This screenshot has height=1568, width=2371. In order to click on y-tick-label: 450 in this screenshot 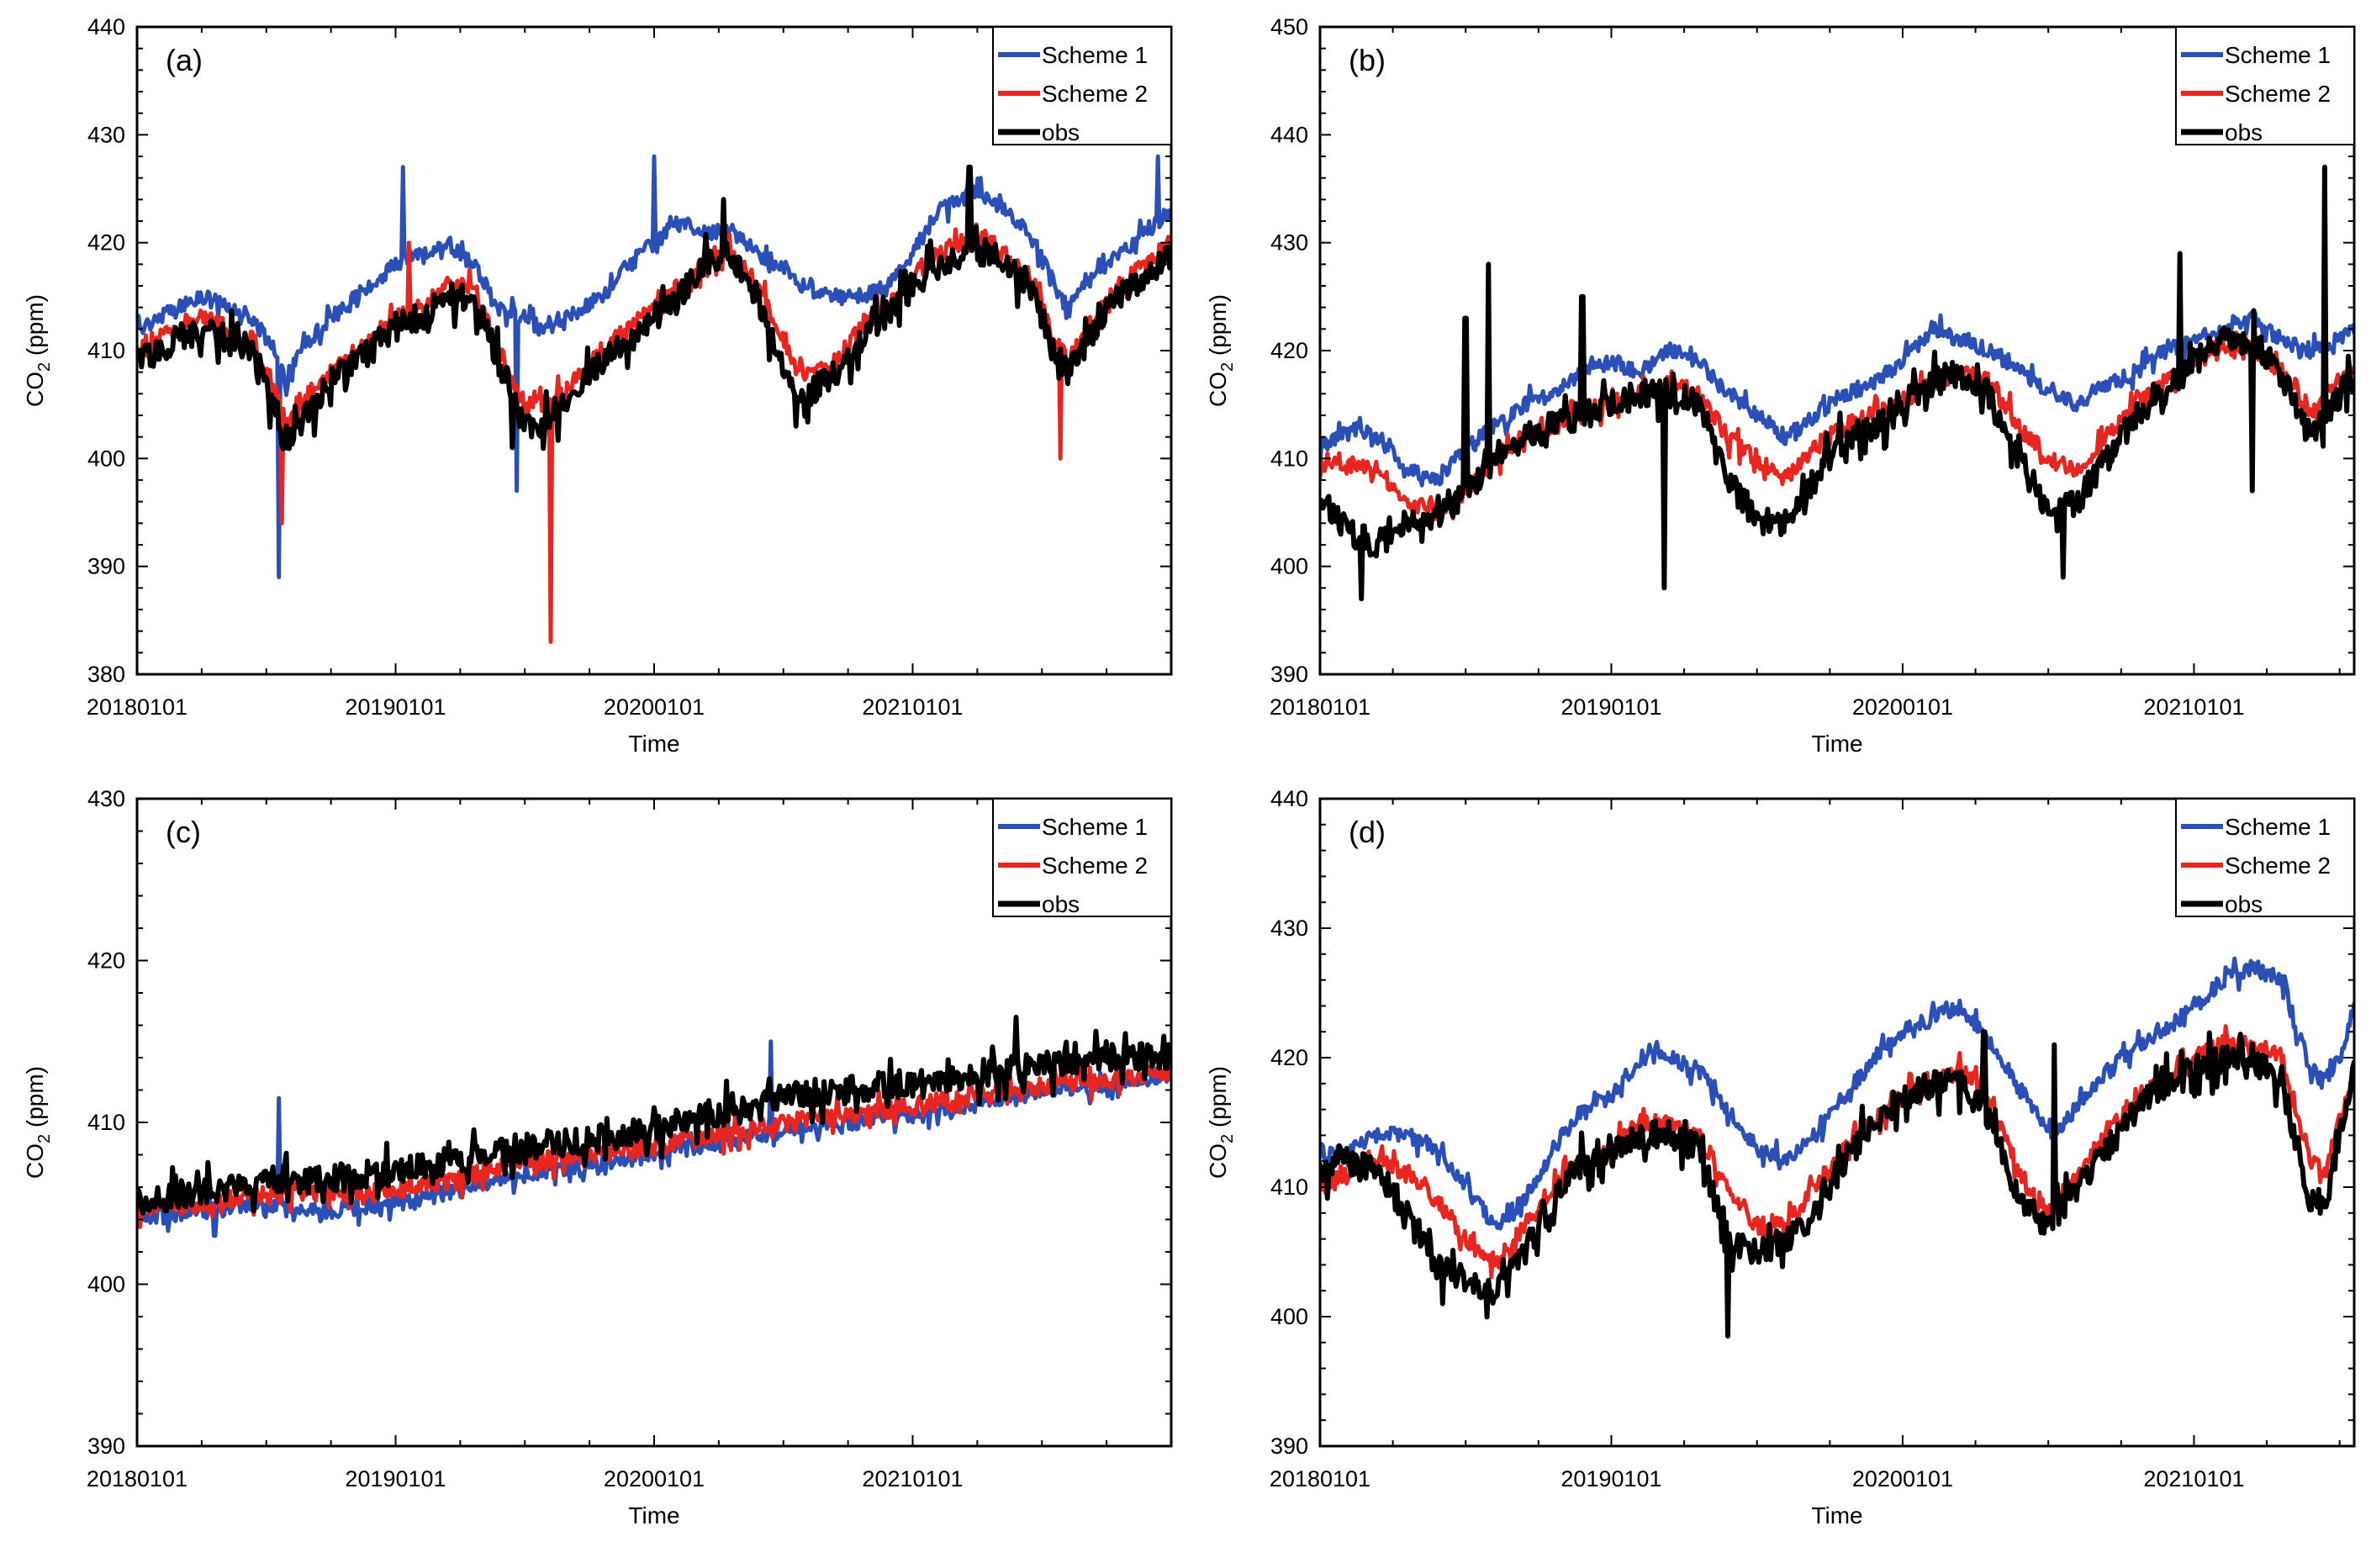, I will do `click(1289, 27)`.